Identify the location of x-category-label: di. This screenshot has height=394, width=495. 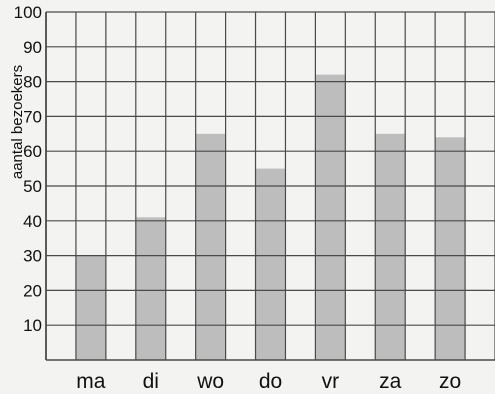
(151, 381).